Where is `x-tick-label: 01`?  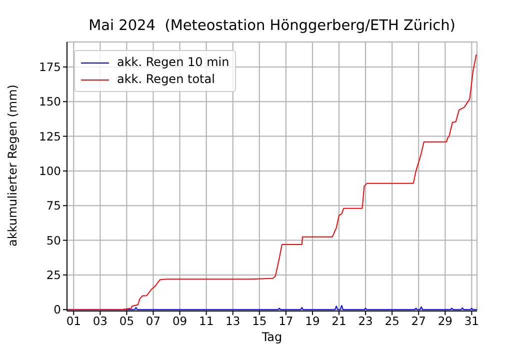 x-tick-label: 01 is located at coordinates (73, 321).